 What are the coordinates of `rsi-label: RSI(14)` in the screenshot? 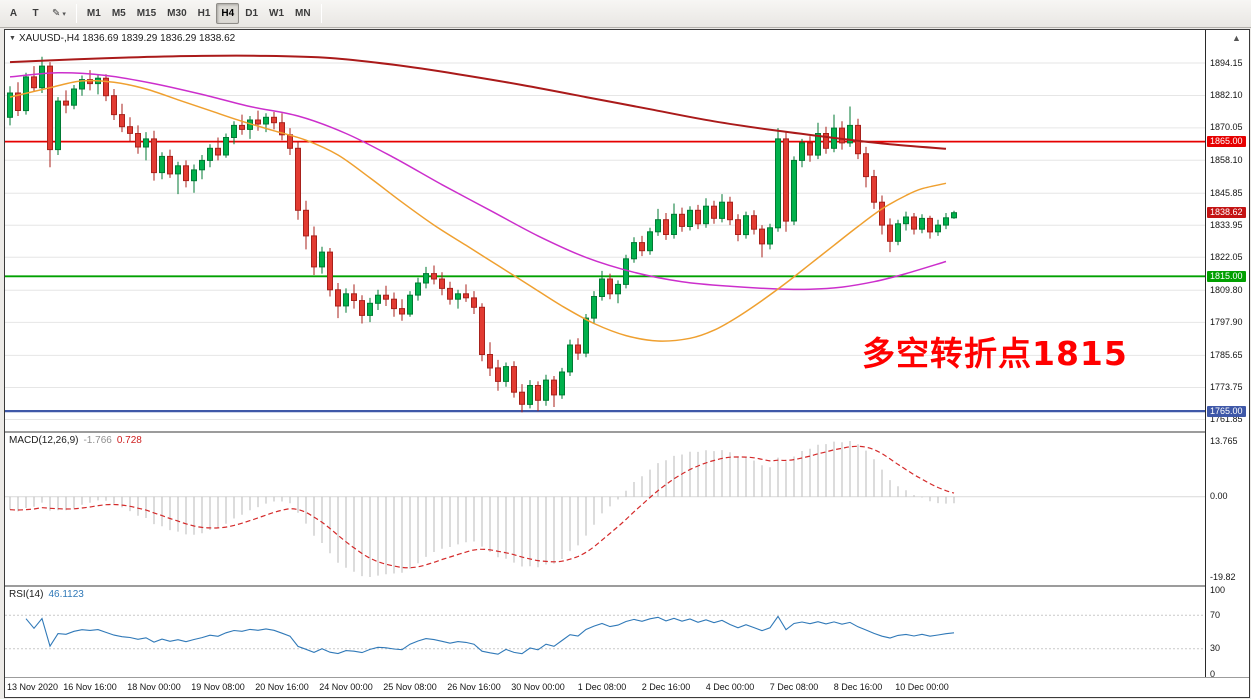 It's located at (26, 594).